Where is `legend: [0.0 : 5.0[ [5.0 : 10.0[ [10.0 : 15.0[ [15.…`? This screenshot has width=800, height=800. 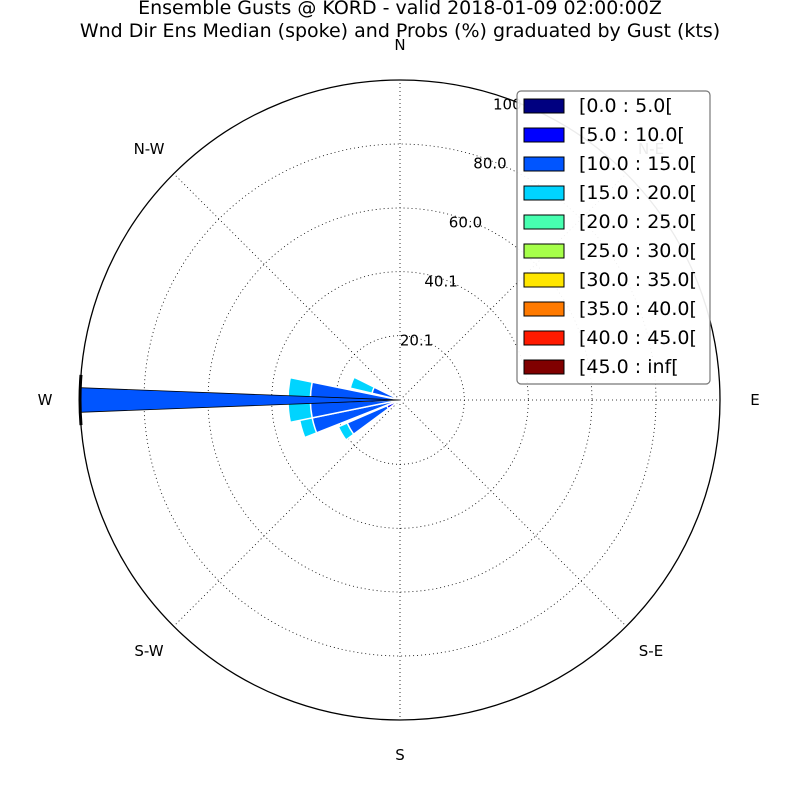
legend: [0.0 : 5.0[ [5.0 : 10.0[ [10.0 : 15.0[ [15.… is located at coordinates (613, 237).